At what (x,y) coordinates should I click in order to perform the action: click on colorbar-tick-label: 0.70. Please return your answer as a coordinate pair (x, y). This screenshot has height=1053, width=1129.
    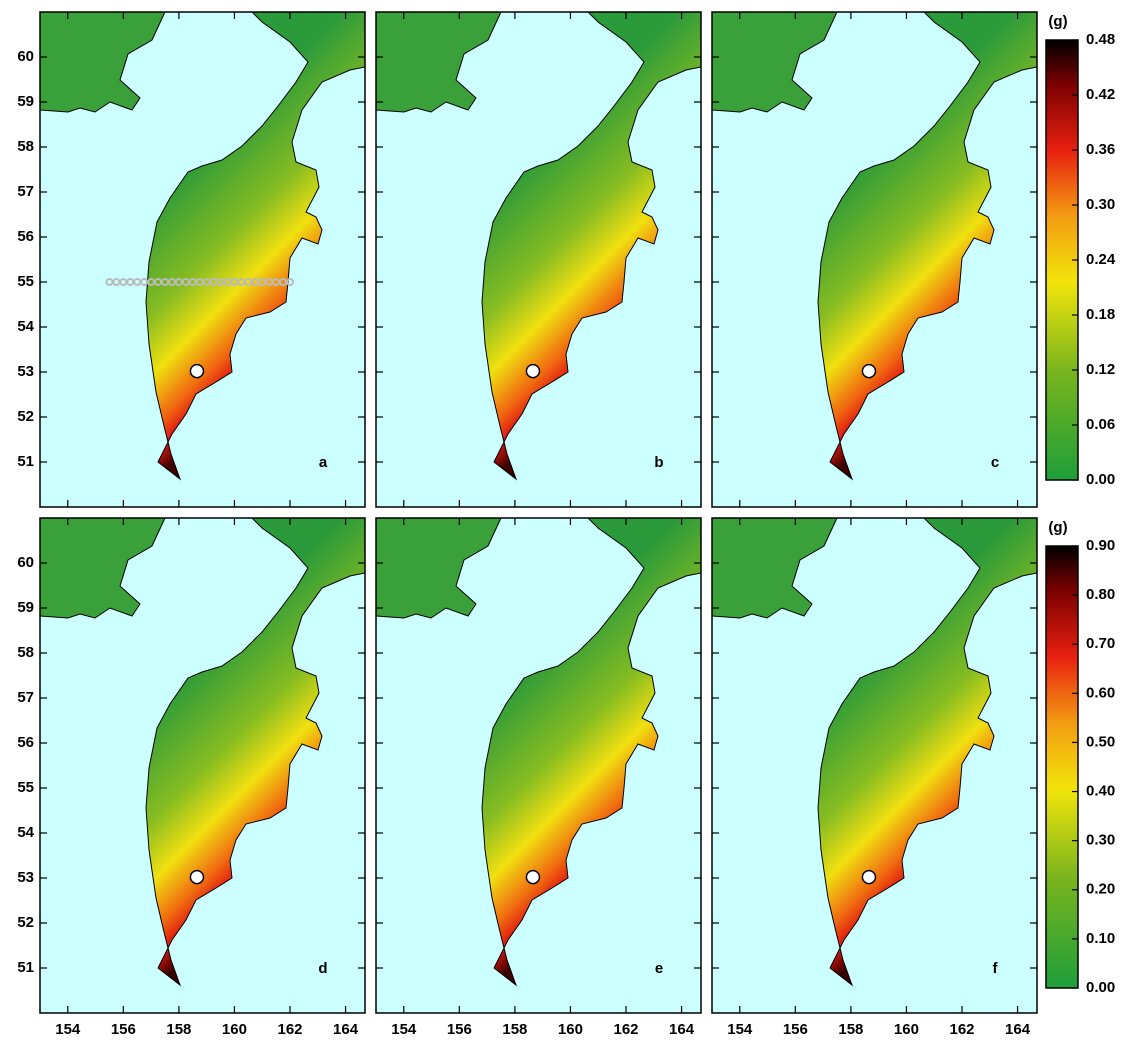
    Looking at the image, I should click on (1100, 643).